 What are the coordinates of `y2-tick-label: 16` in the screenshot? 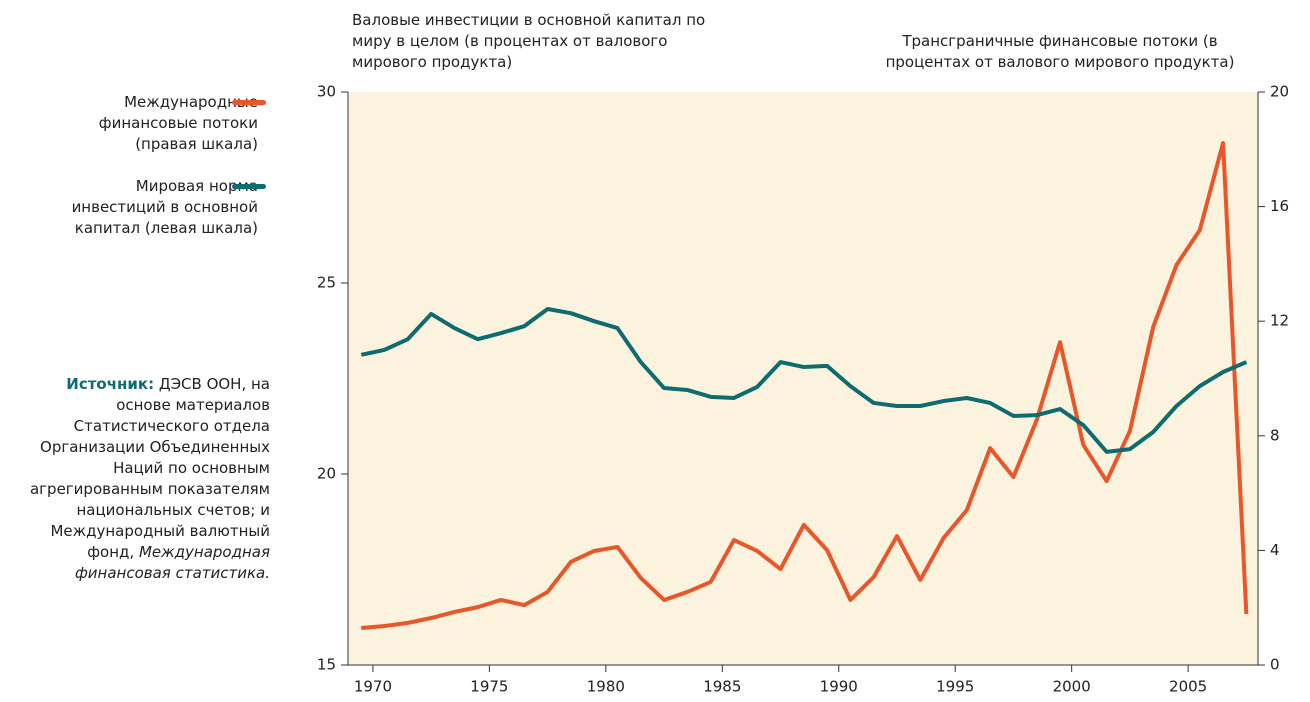 It's located at (1279, 206).